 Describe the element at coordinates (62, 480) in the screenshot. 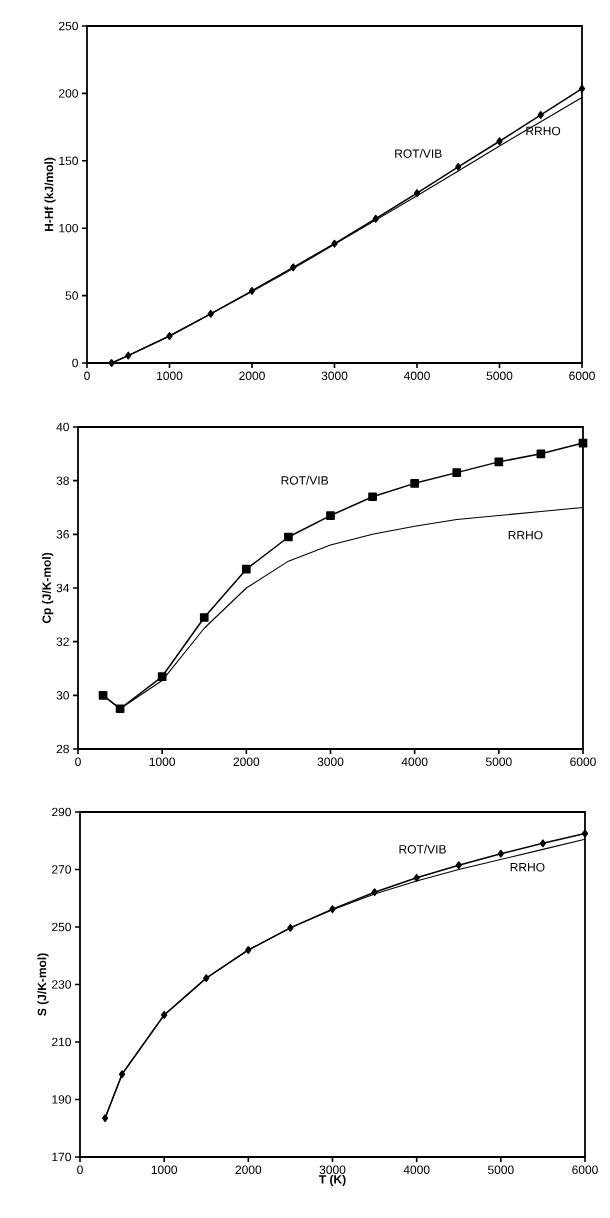

I see `y-tick-label: 38` at that location.